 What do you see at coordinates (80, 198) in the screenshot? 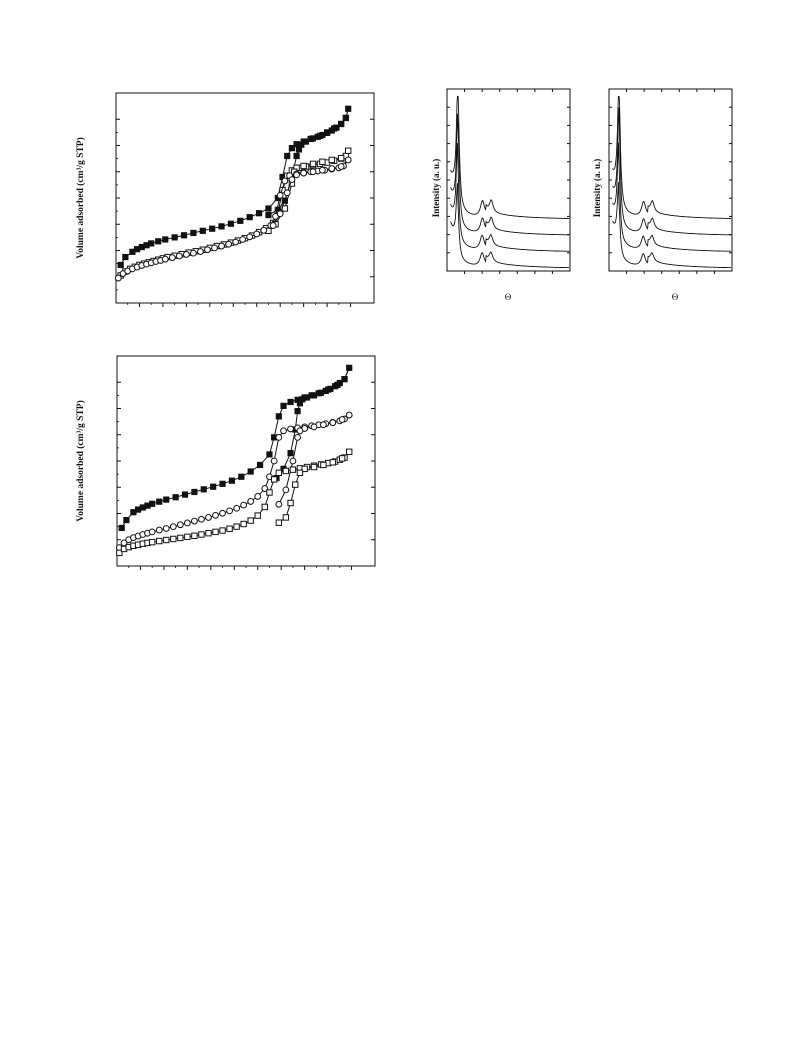
I see `isotherm-top-y-axis-label: Volume adsorbed (cm³/g STP)` at bounding box center [80, 198].